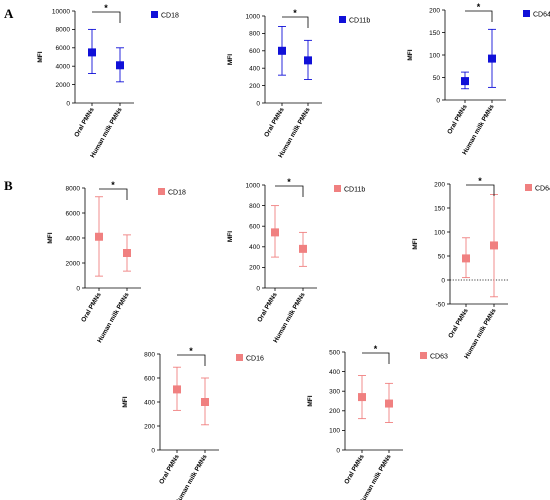  Describe the element at coordinates (61, 11) in the screenshot. I see `y-tick-label: 10000` at that location.